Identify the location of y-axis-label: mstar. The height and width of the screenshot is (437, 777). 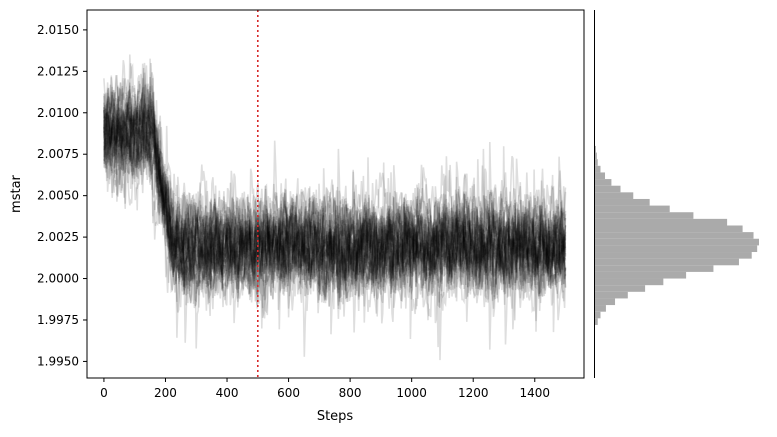
(16, 193).